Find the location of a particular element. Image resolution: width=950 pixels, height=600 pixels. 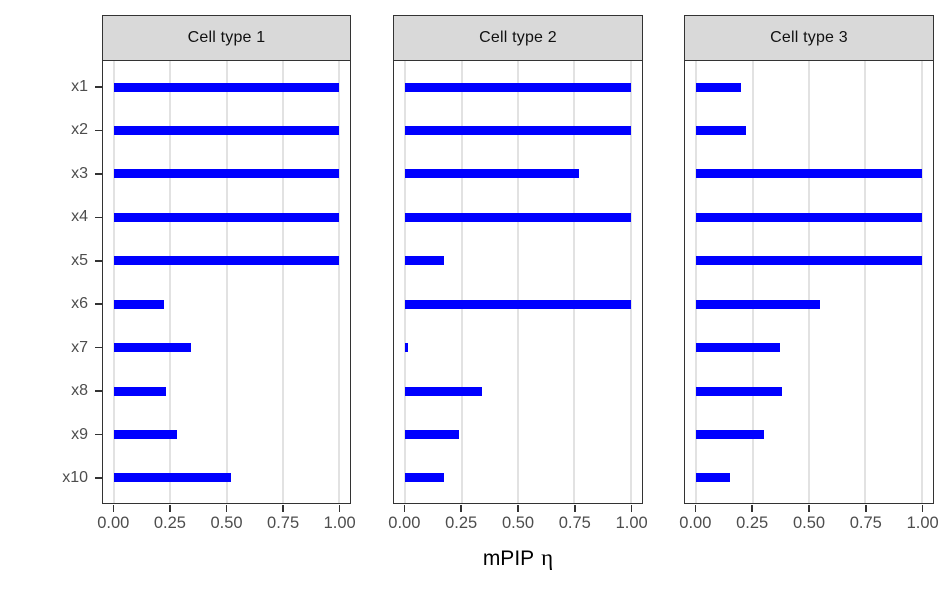

facet-strip: Cell type 3 is located at coordinates (809, 38).